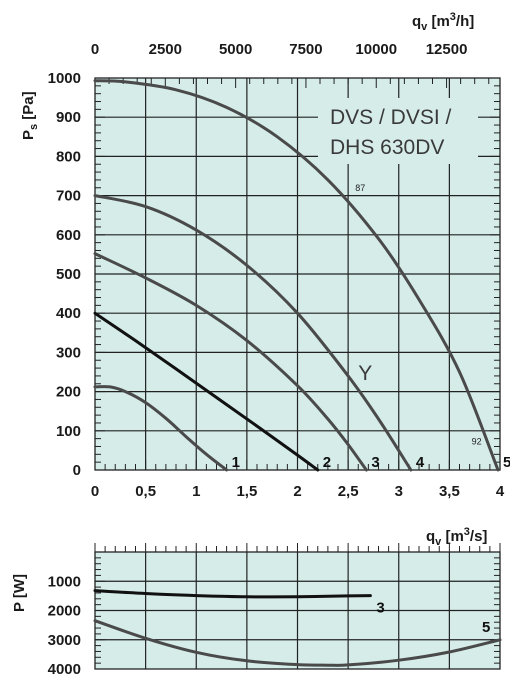 The width and height of the screenshot is (510, 687). Describe the element at coordinates (68, 352) in the screenshot. I see `top-y-tick-label: 300` at that location.